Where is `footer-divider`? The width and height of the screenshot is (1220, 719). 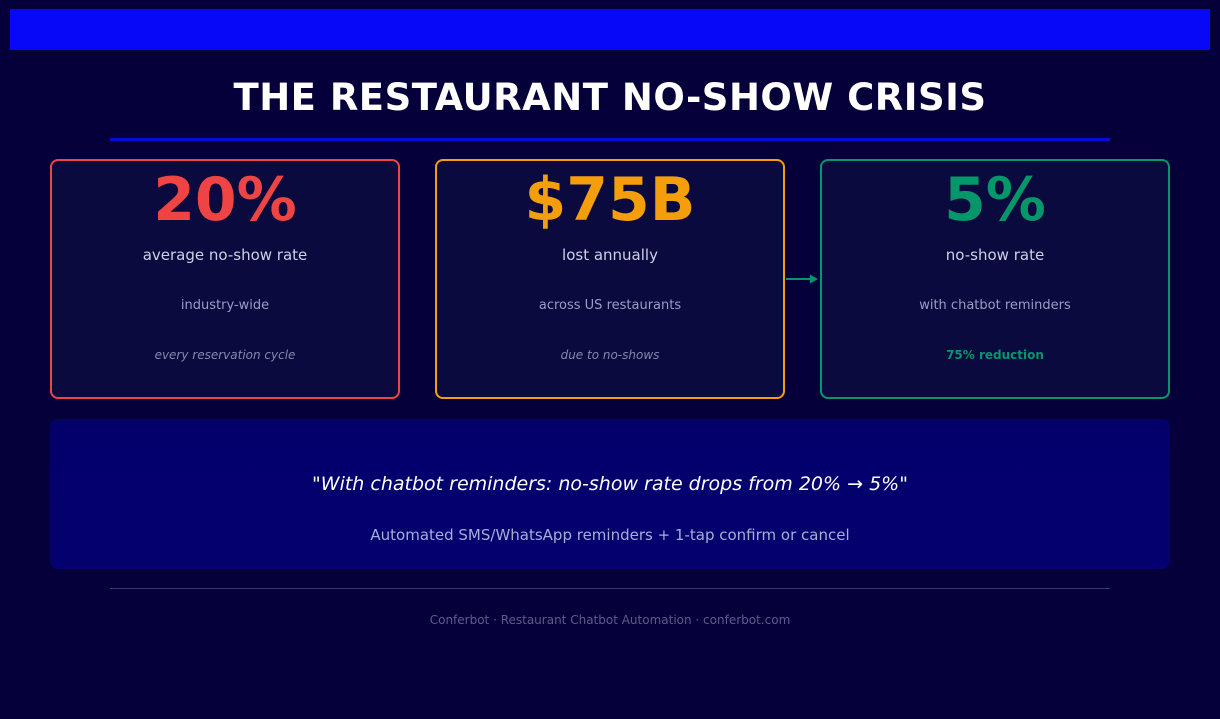
footer-divider is located at coordinates (610, 588).